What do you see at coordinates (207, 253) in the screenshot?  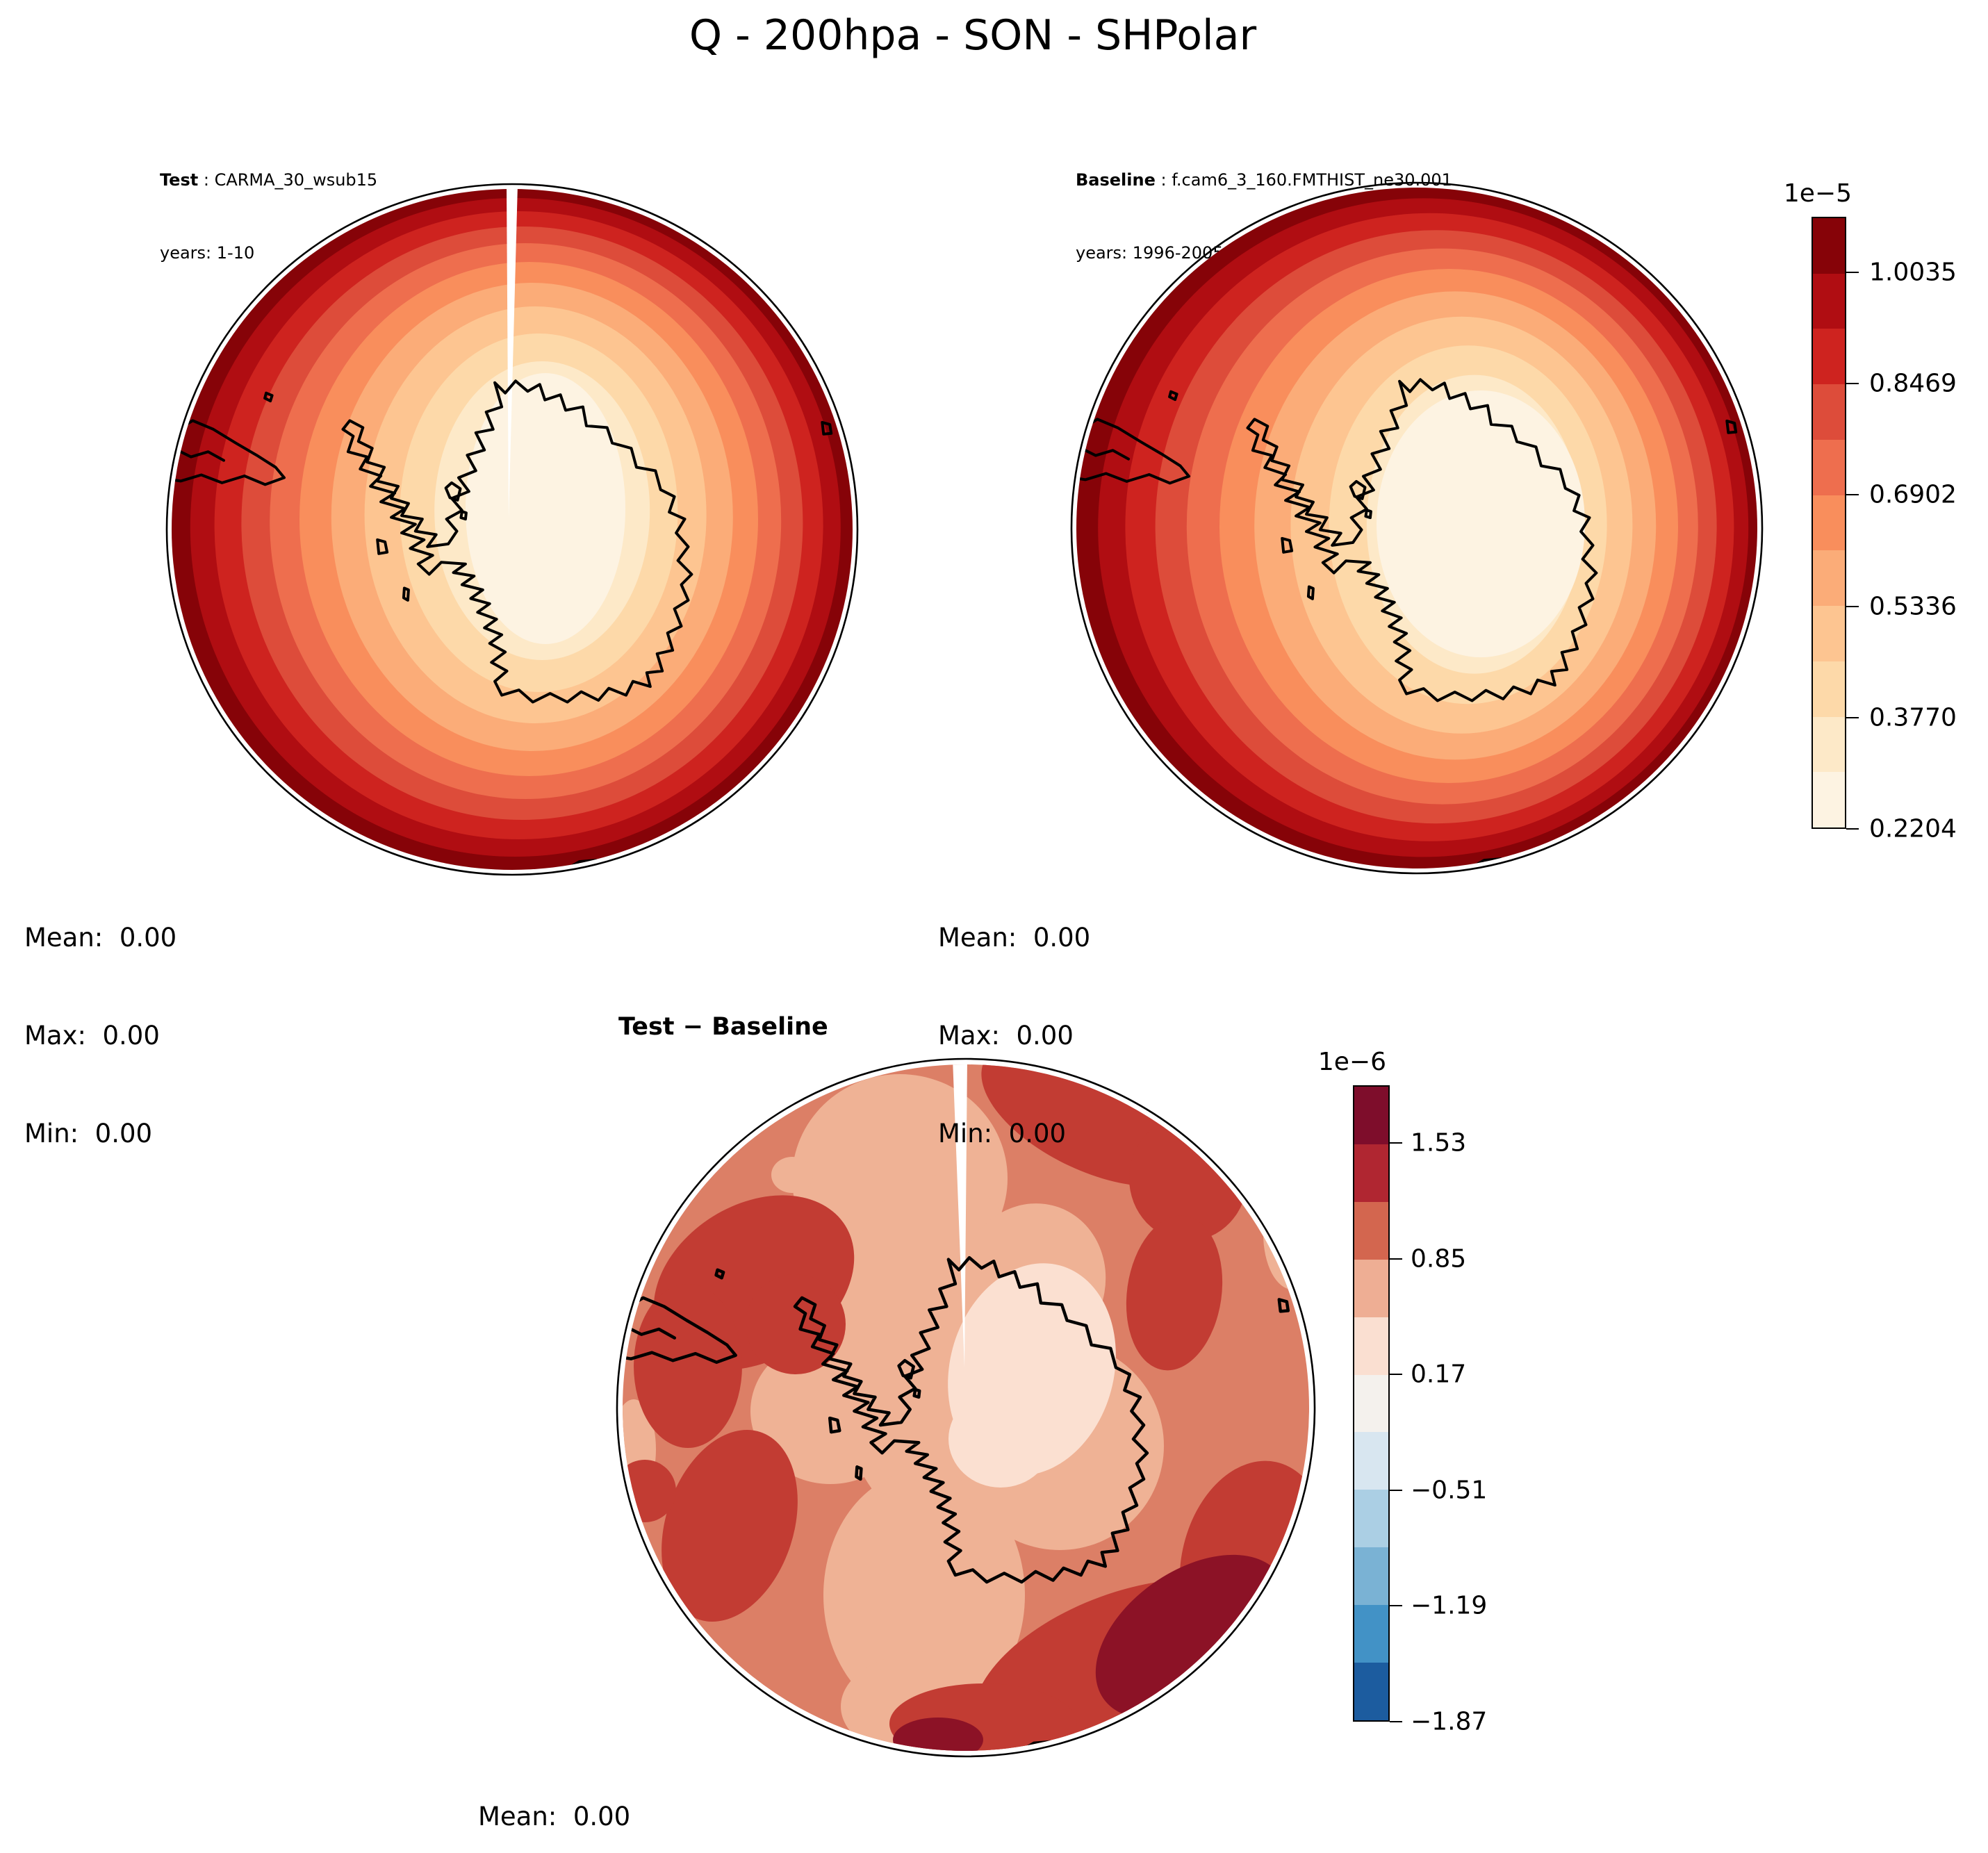 I see `test-header-years: years: 1-10` at bounding box center [207, 253].